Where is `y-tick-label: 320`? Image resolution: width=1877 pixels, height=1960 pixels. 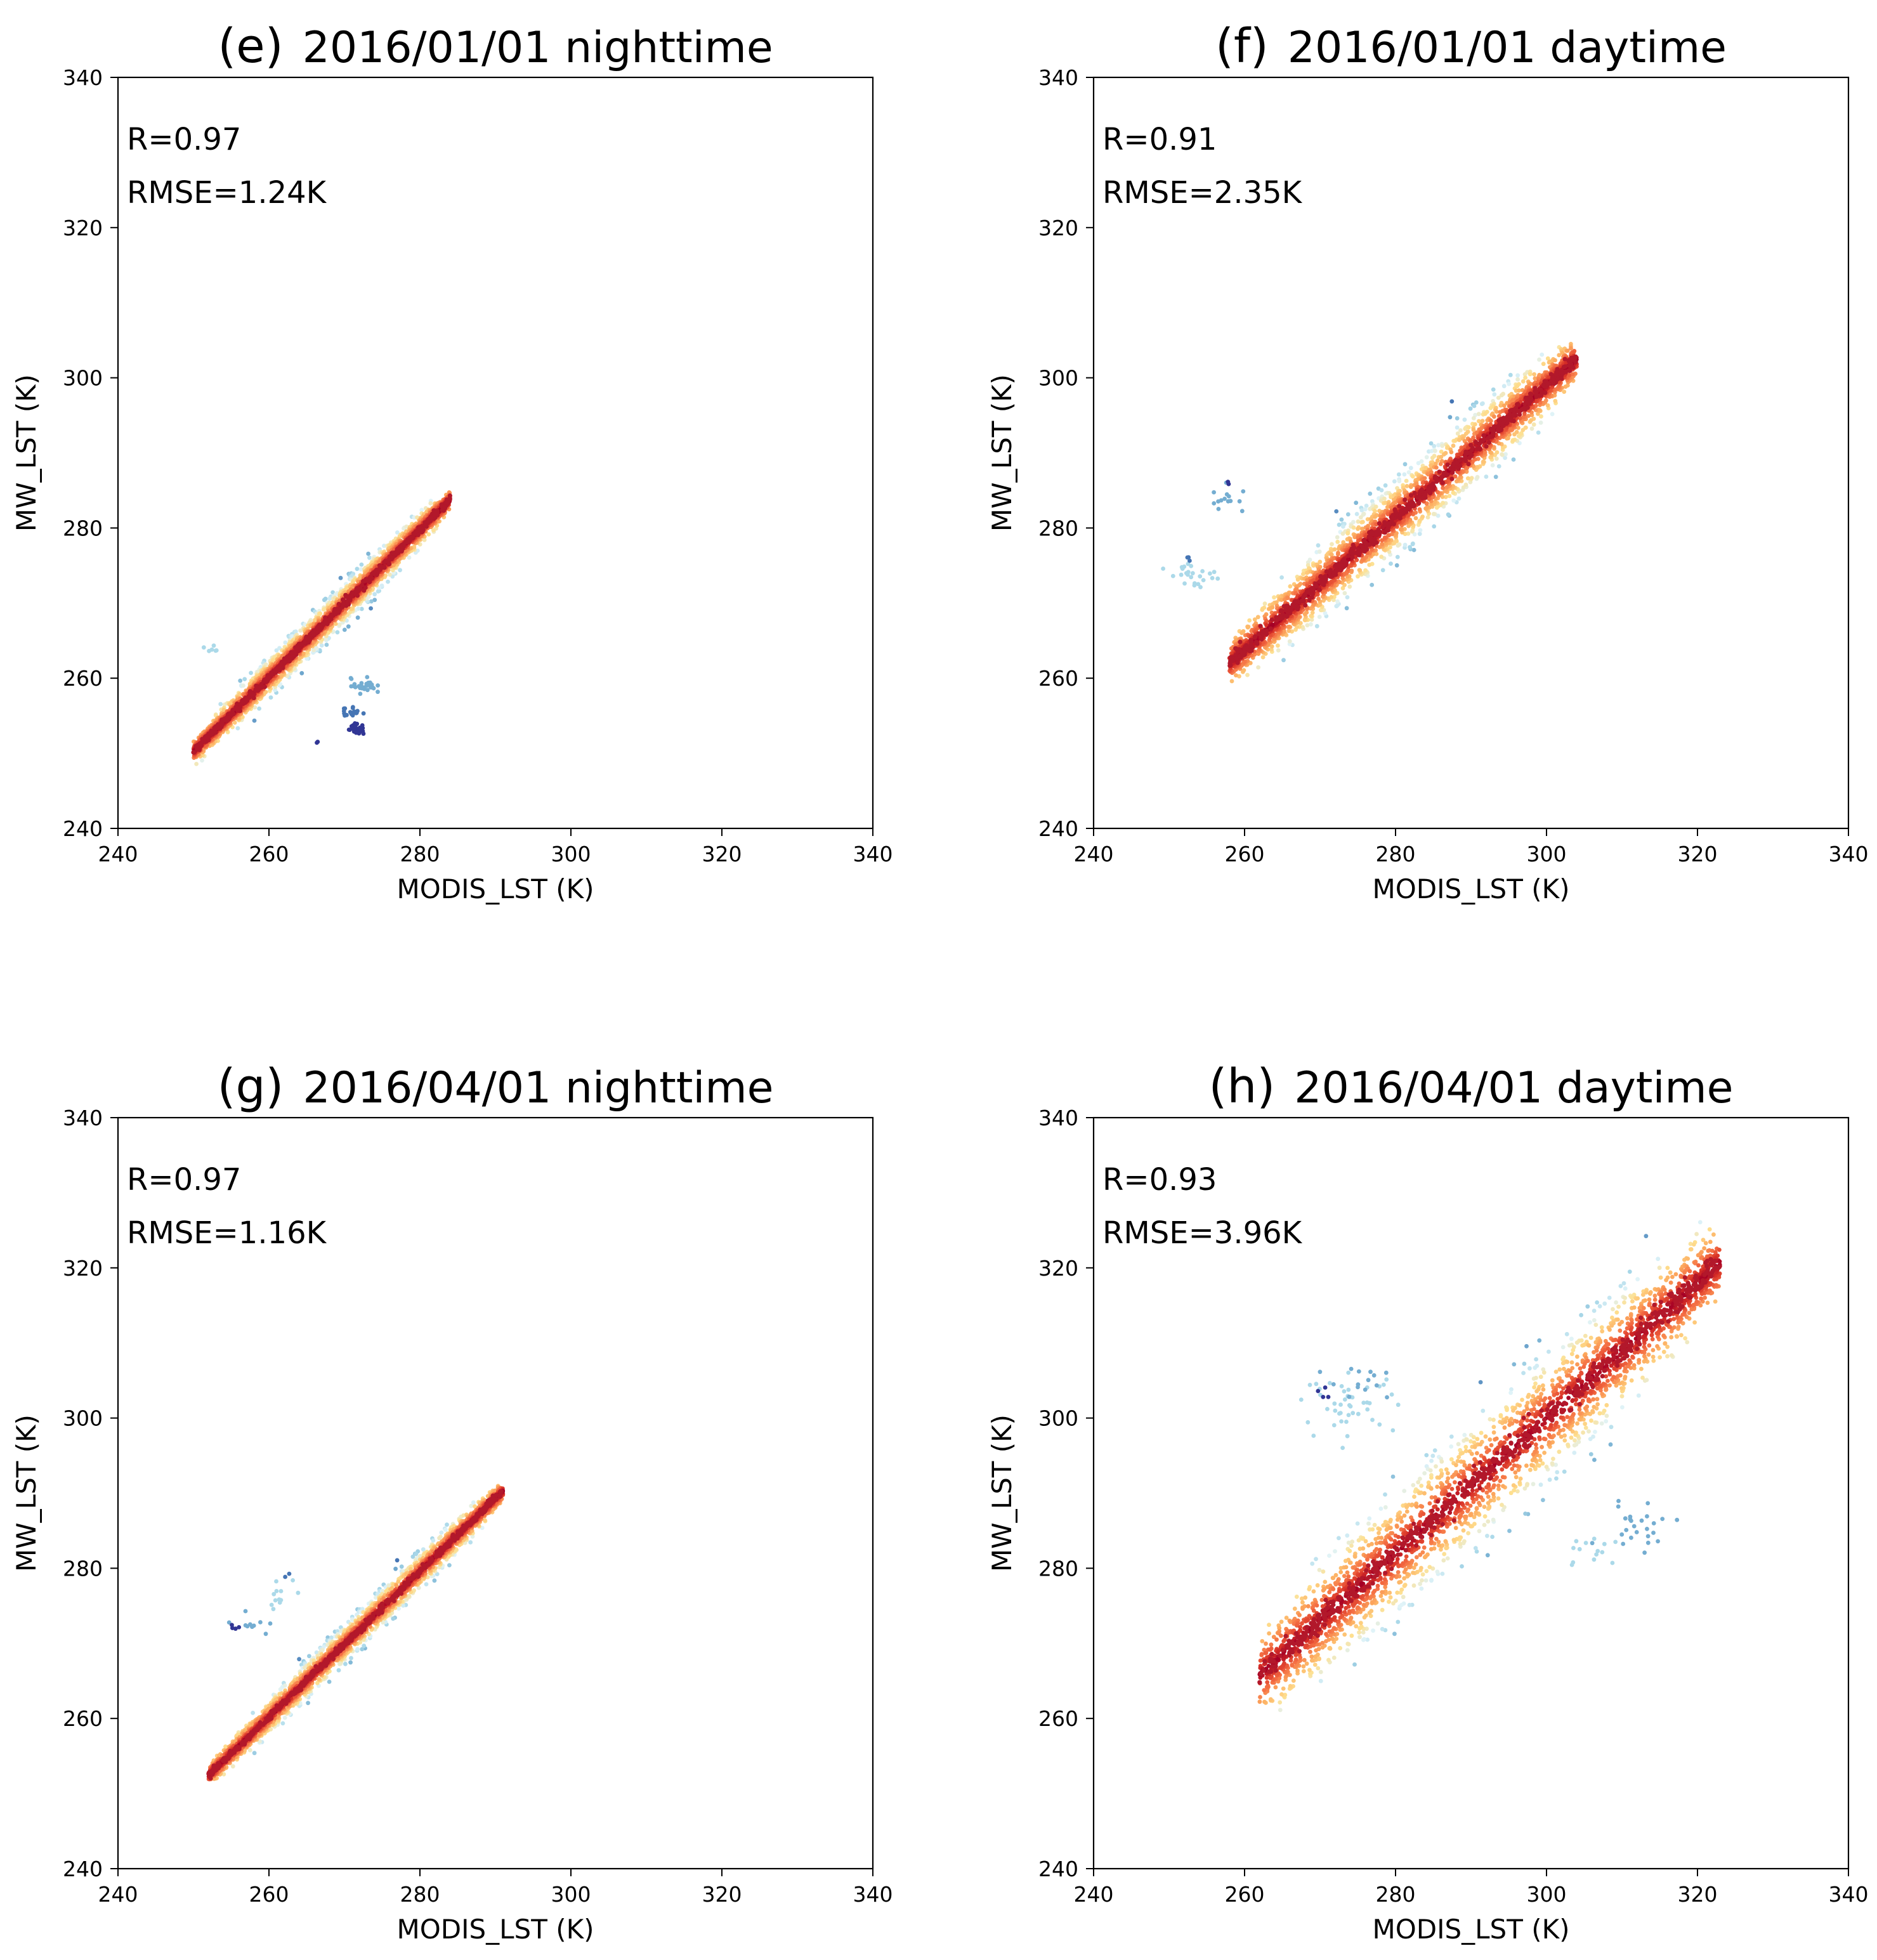
y-tick-label: 320 is located at coordinates (83, 228).